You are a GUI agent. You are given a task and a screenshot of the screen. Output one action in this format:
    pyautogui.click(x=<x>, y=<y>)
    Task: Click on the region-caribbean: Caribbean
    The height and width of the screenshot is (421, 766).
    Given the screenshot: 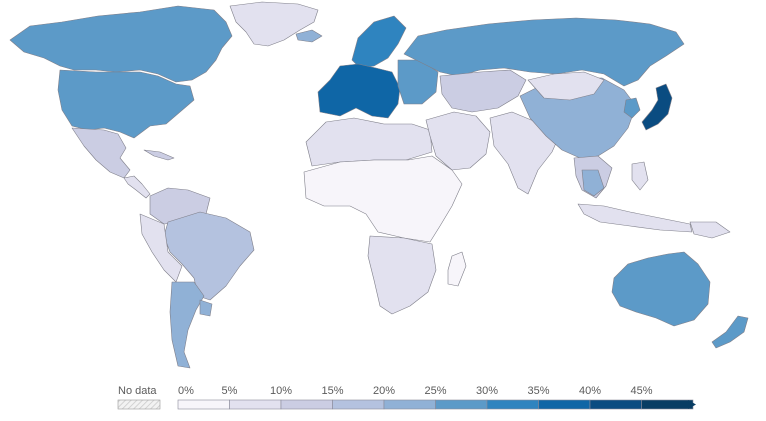 What is the action you would take?
    pyautogui.click(x=159, y=155)
    